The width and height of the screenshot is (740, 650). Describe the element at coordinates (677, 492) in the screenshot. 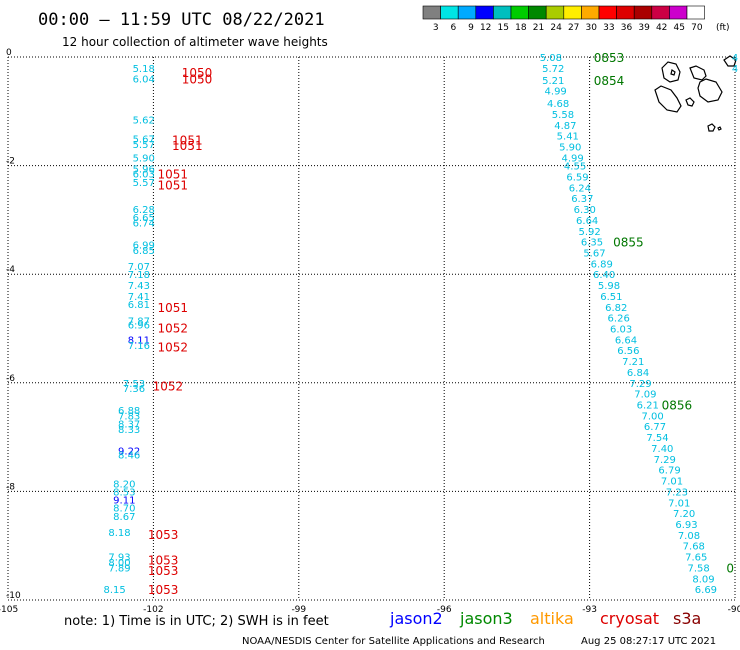

I see `wave-height-label: 7.23` at that location.